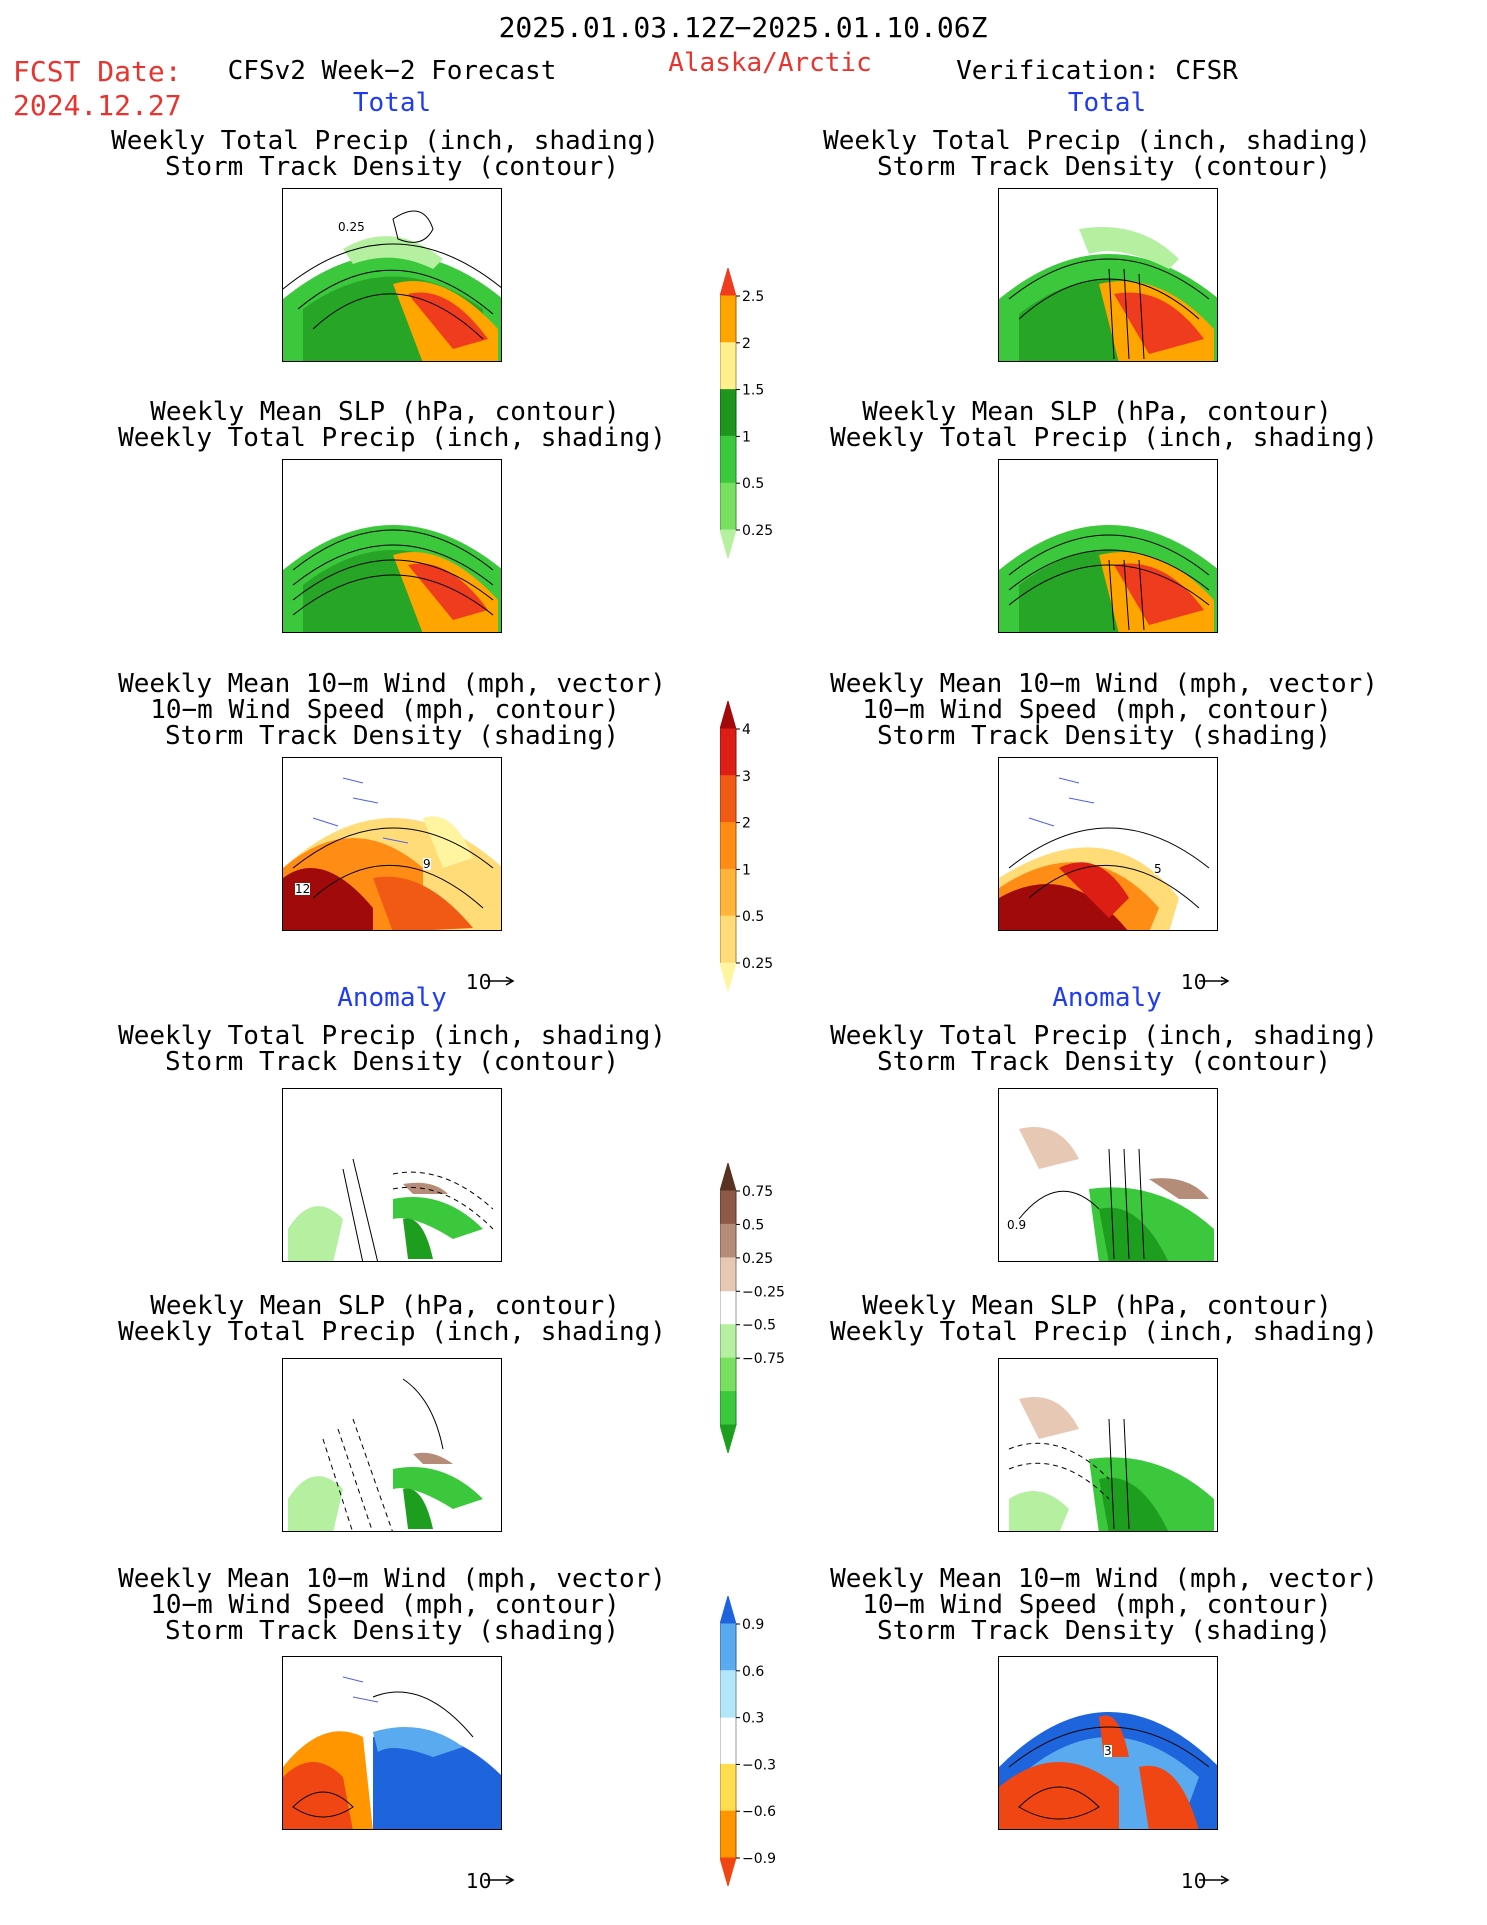 The height and width of the screenshot is (1925, 1487). Describe the element at coordinates (385, 412) in the screenshot. I see `title-fcst-total-slp-1: Weekly Mean SLP (hPa, contour)` at that location.